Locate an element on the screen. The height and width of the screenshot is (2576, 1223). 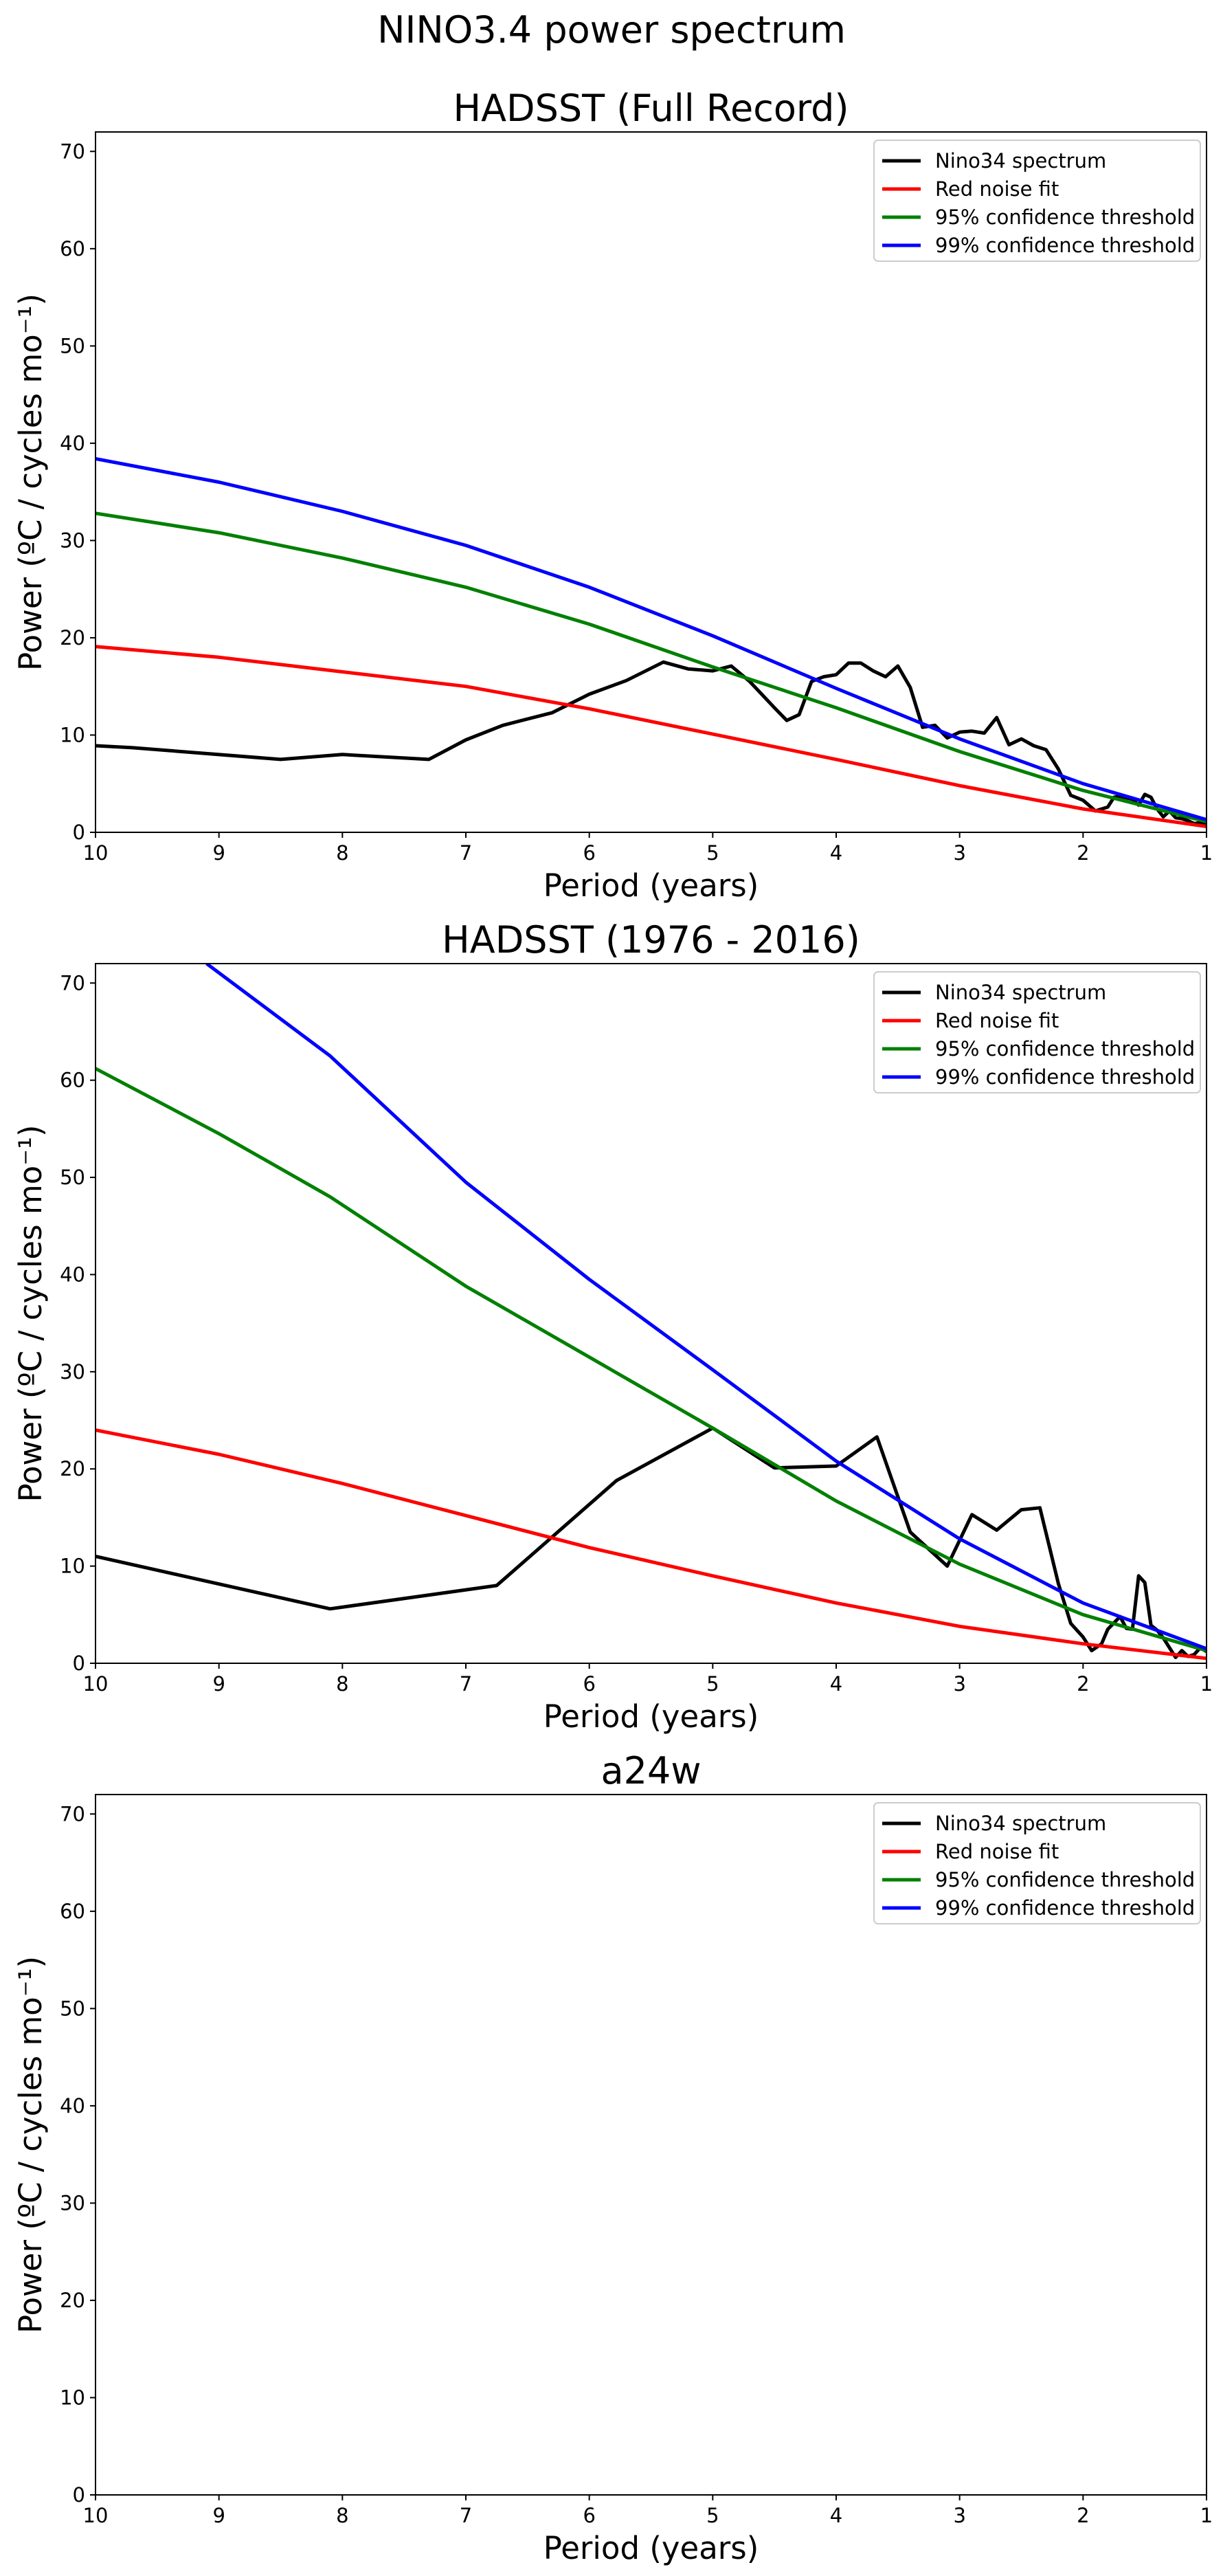
panel-title: HADSST (1976 - 2016) is located at coordinates (651, 940).